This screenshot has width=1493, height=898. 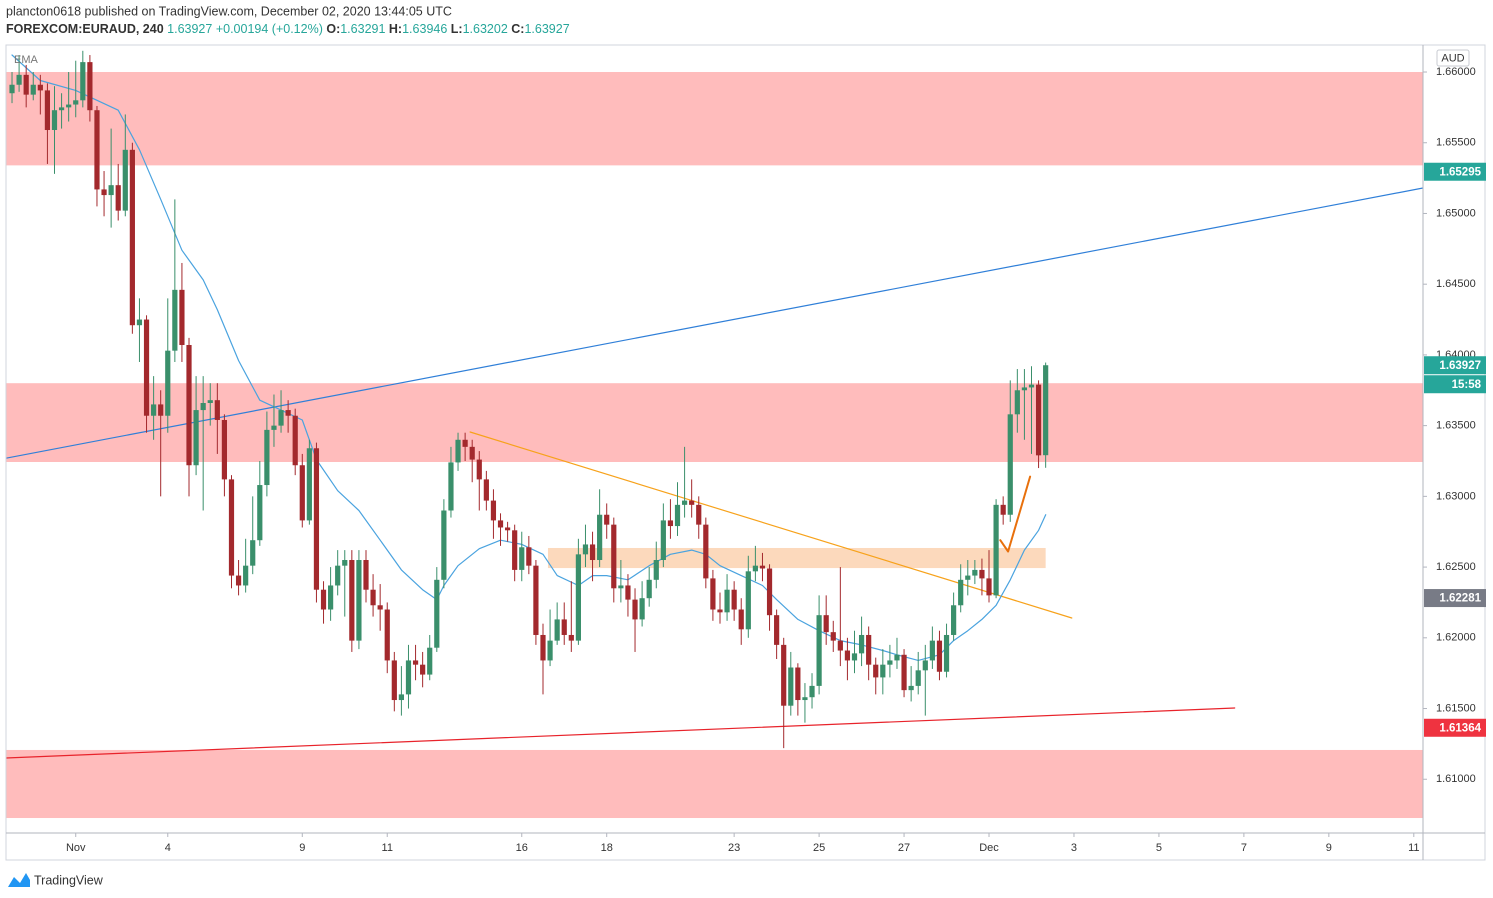 I want to click on high-value: 1.63946, so click(x=424, y=29).